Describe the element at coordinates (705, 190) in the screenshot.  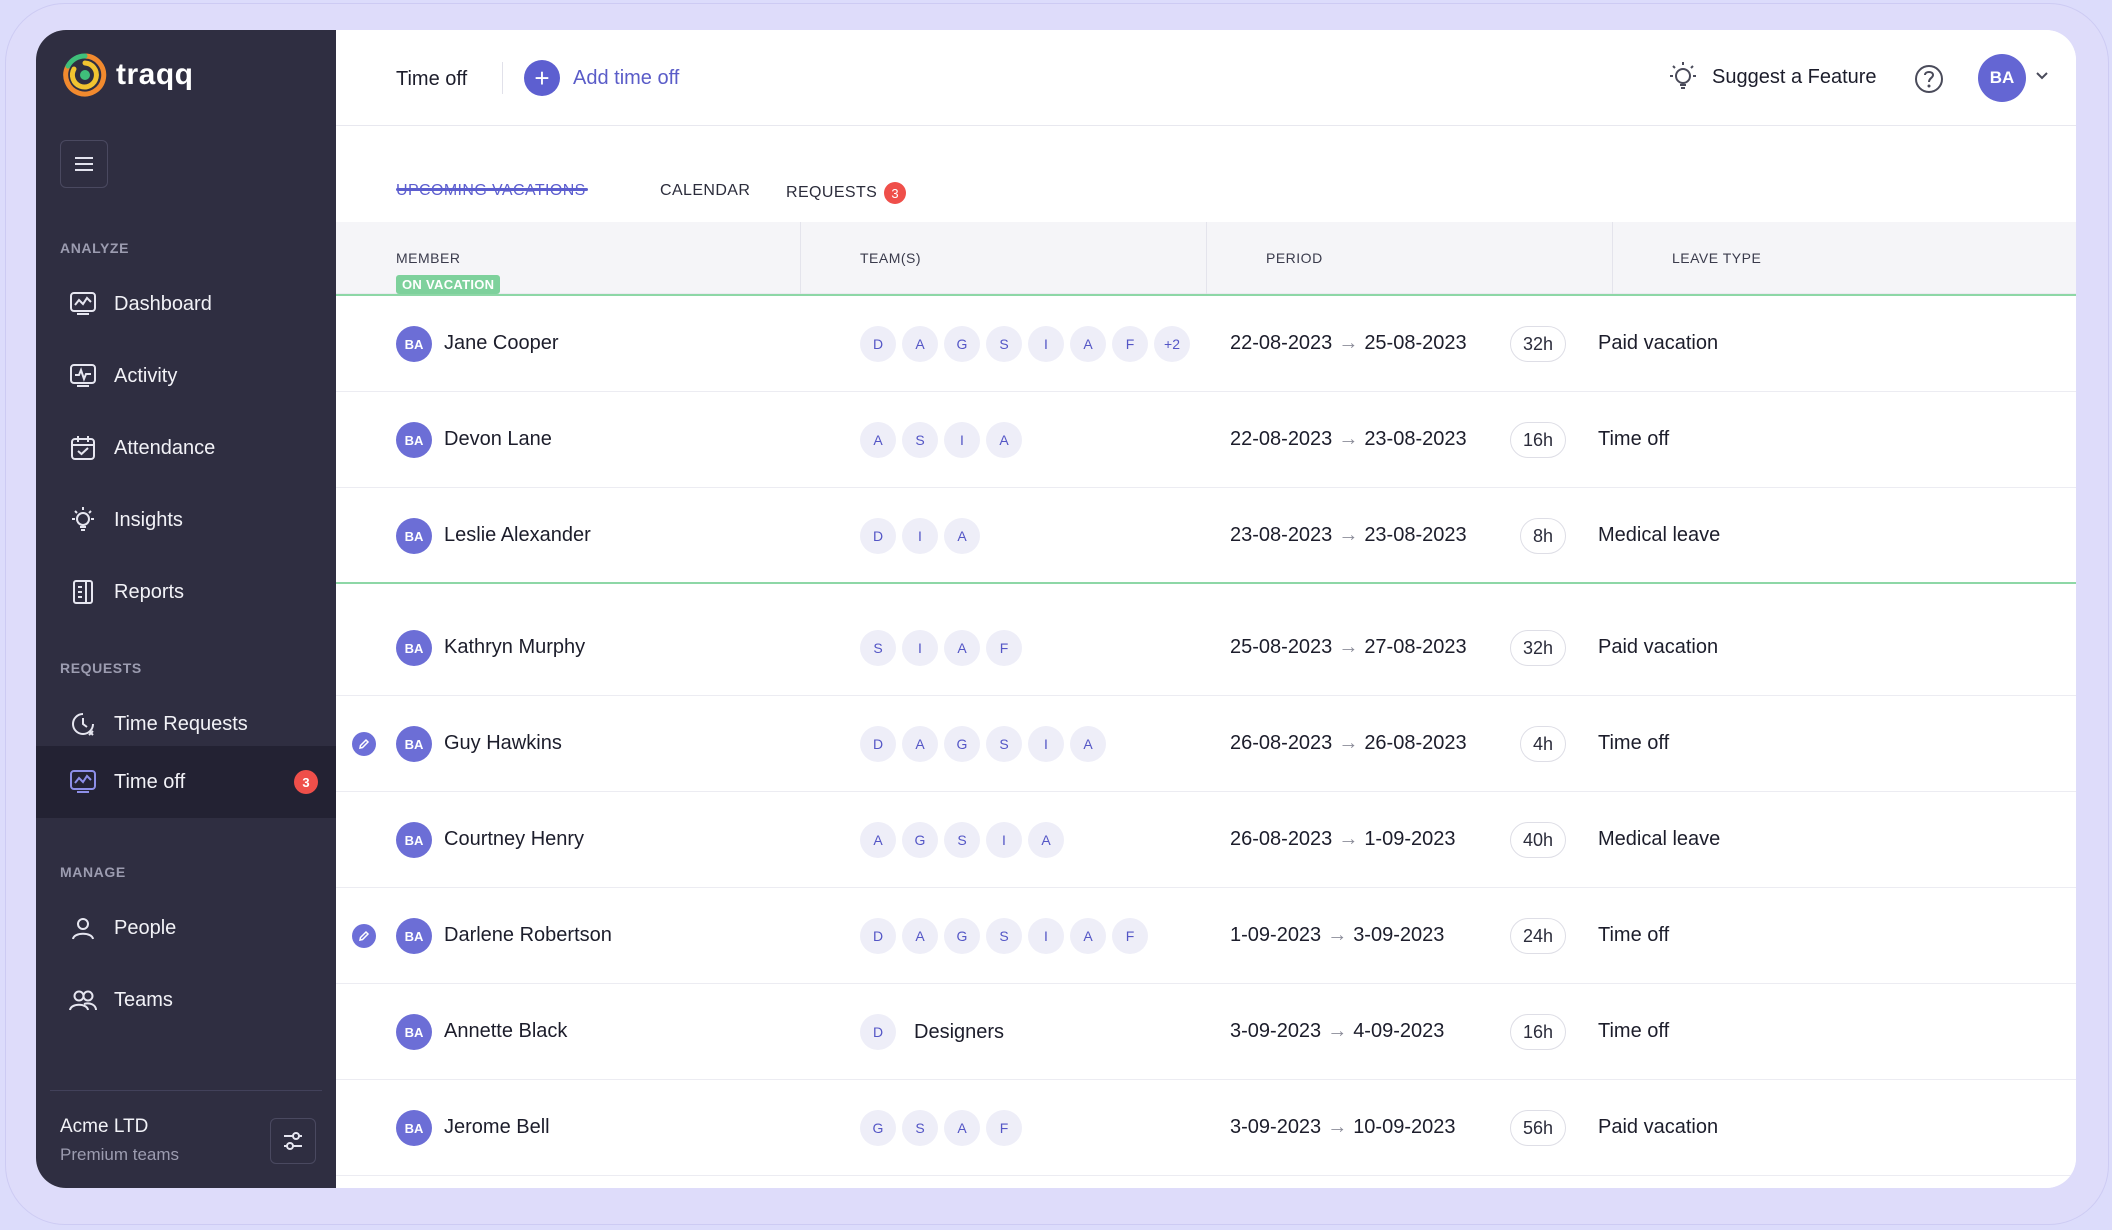
I see `tab-calendar: CALENDAR` at that location.